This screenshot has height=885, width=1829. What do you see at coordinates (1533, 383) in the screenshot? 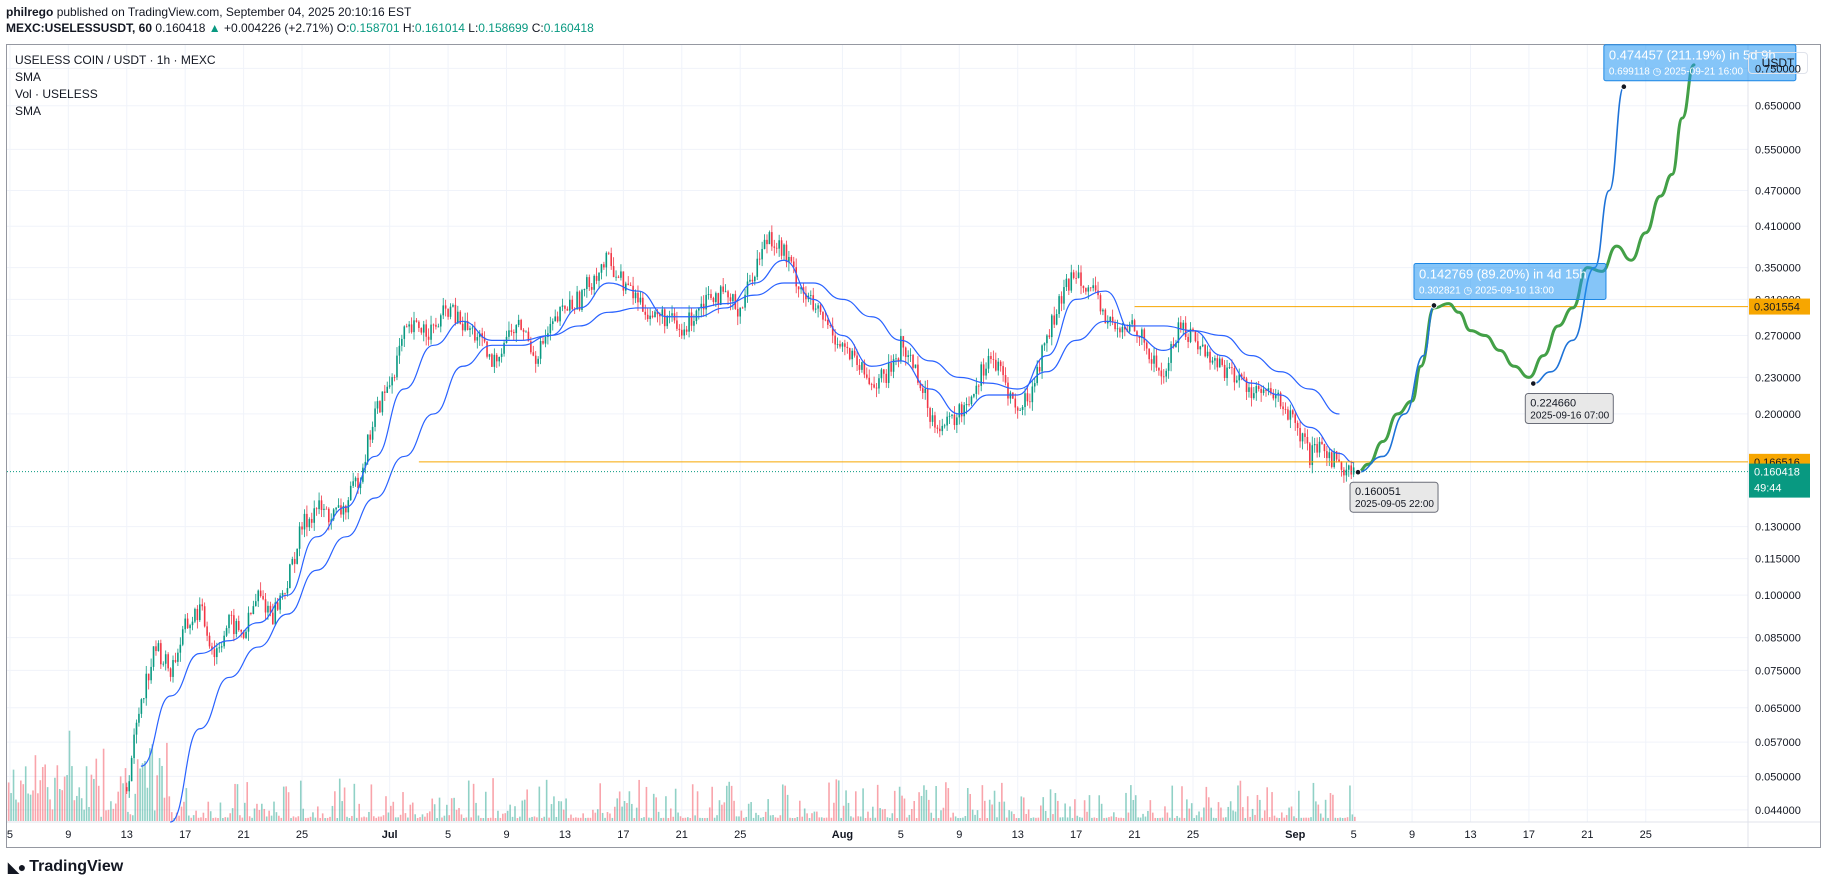
I see `anchor-point` at bounding box center [1533, 383].